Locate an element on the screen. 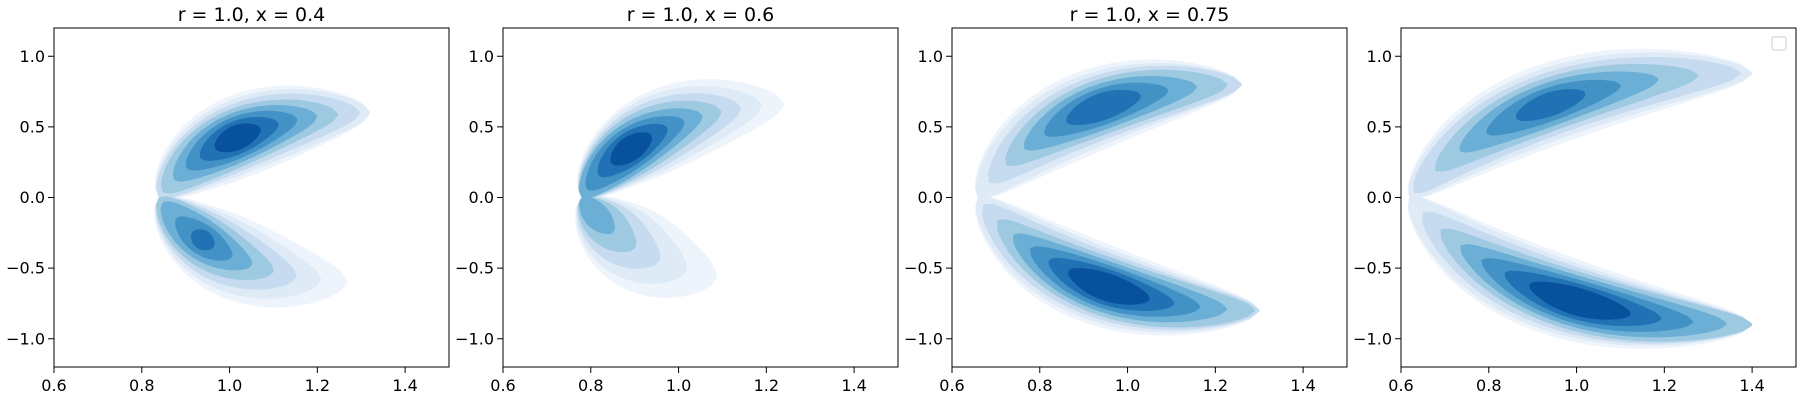 This screenshot has width=1800, height=400. subplot-title: r = 1.0, x = 0.75 is located at coordinates (1150, 15).